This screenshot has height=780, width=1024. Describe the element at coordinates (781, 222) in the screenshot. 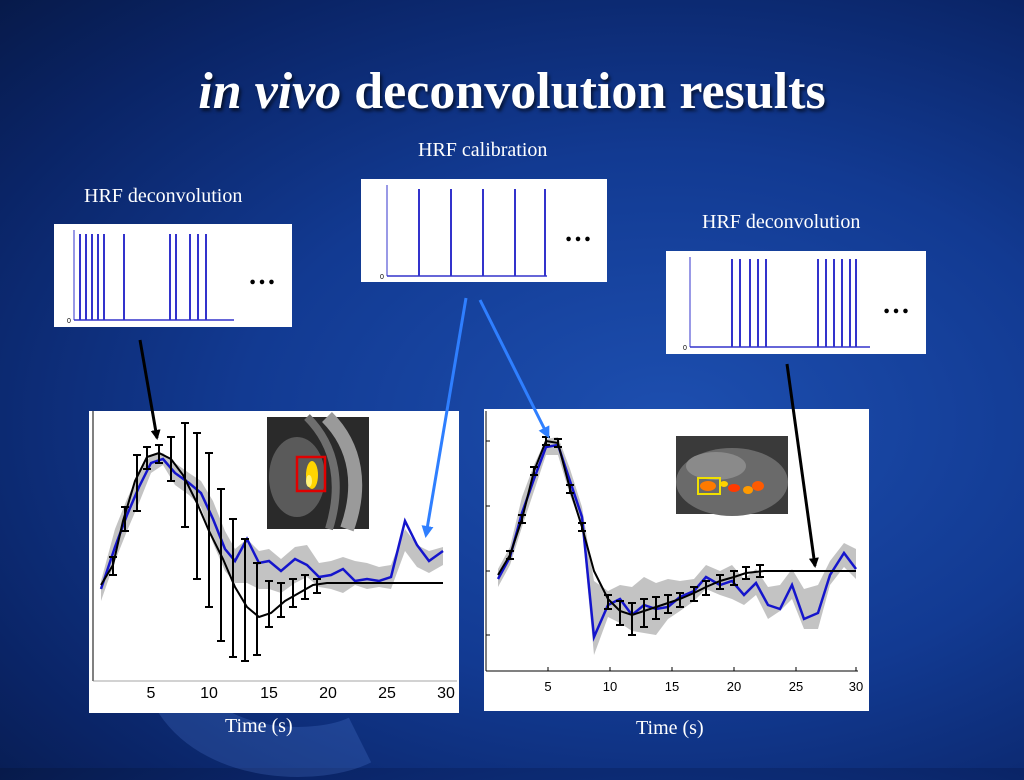

I see `label-right-deconvolution: HRF deconvolution` at that location.